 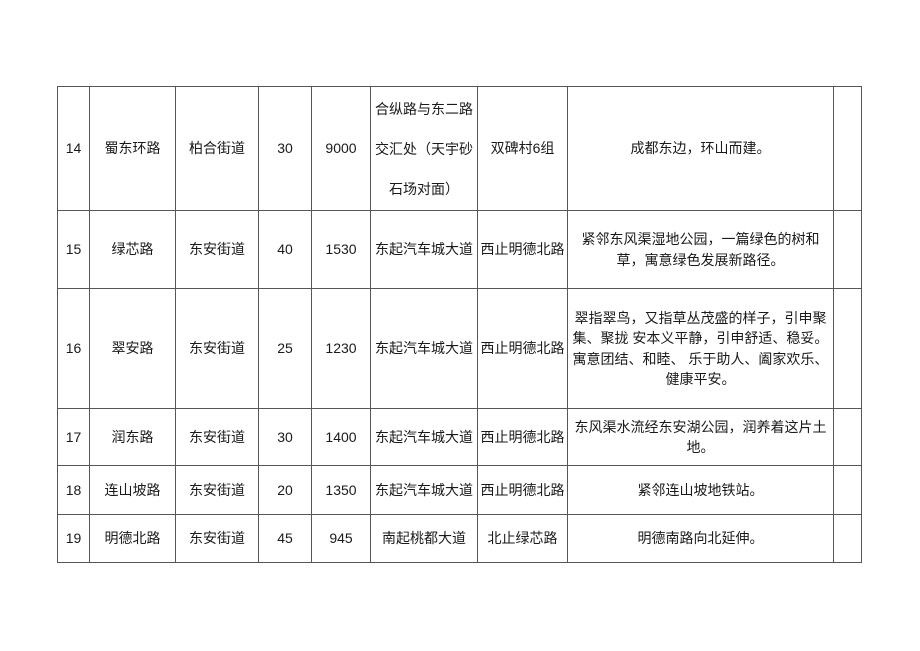 I want to click on cell-seq: 17, so click(x=73, y=437).